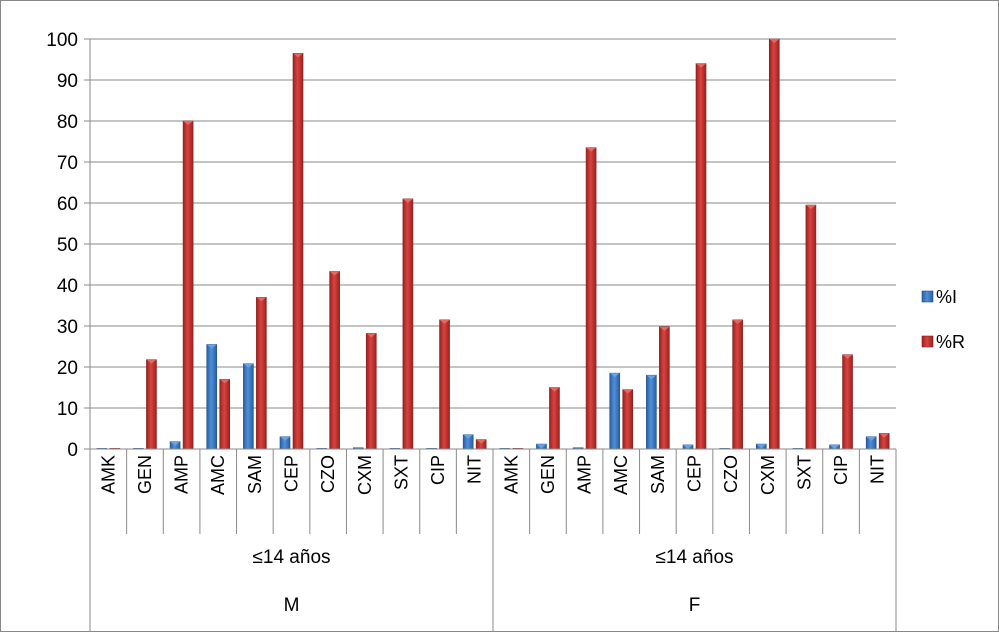 Image resolution: width=999 pixels, height=637 pixels. I want to click on group-label-level1: ≤14 años, so click(291, 557).